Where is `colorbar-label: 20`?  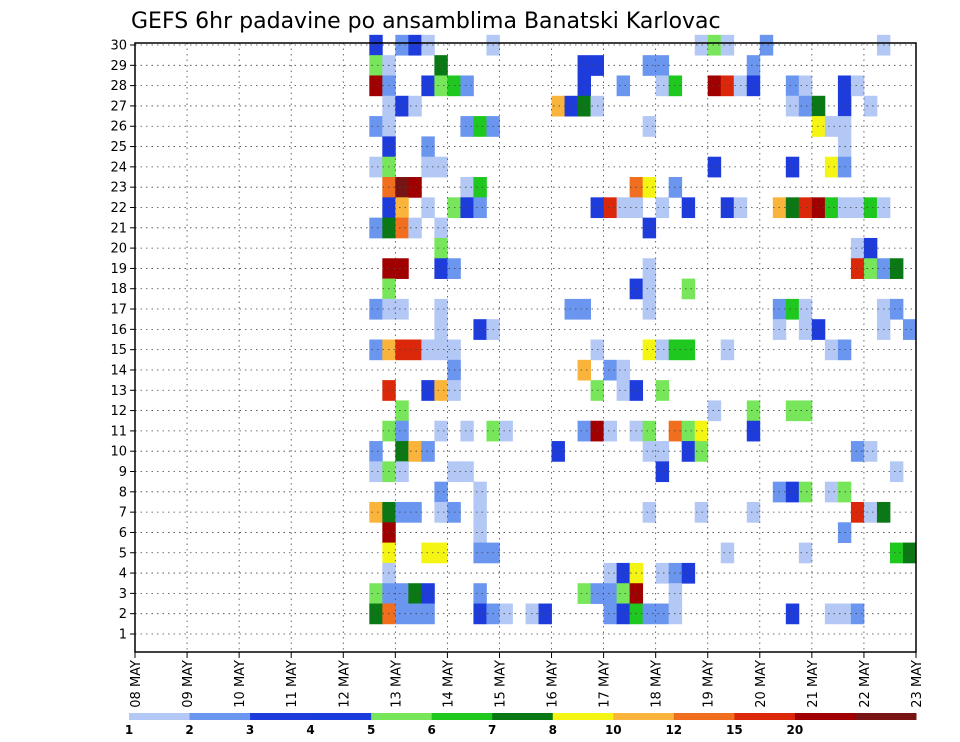 colorbar-label: 20 is located at coordinates (795, 730).